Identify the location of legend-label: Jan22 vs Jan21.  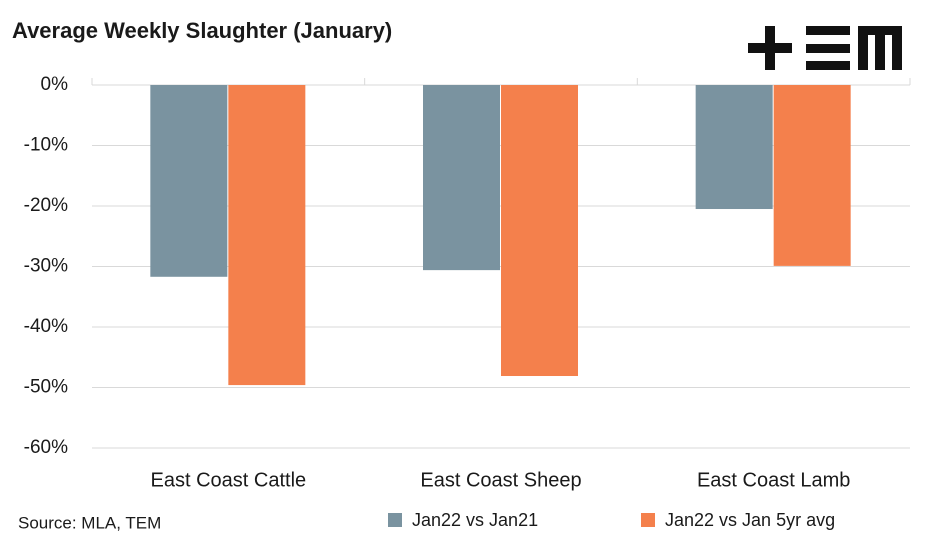
(475, 520).